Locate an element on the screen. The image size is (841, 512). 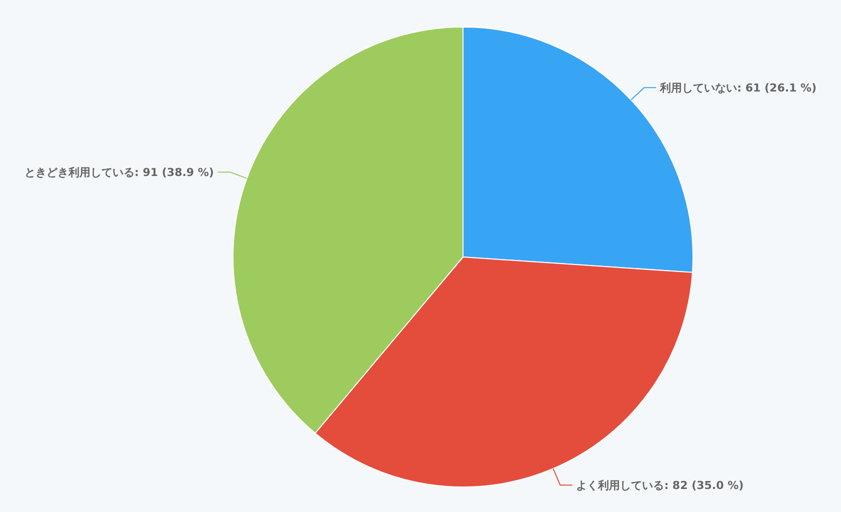
slice-label: よく利用している: 82 (35.0 %) is located at coordinates (660, 485).